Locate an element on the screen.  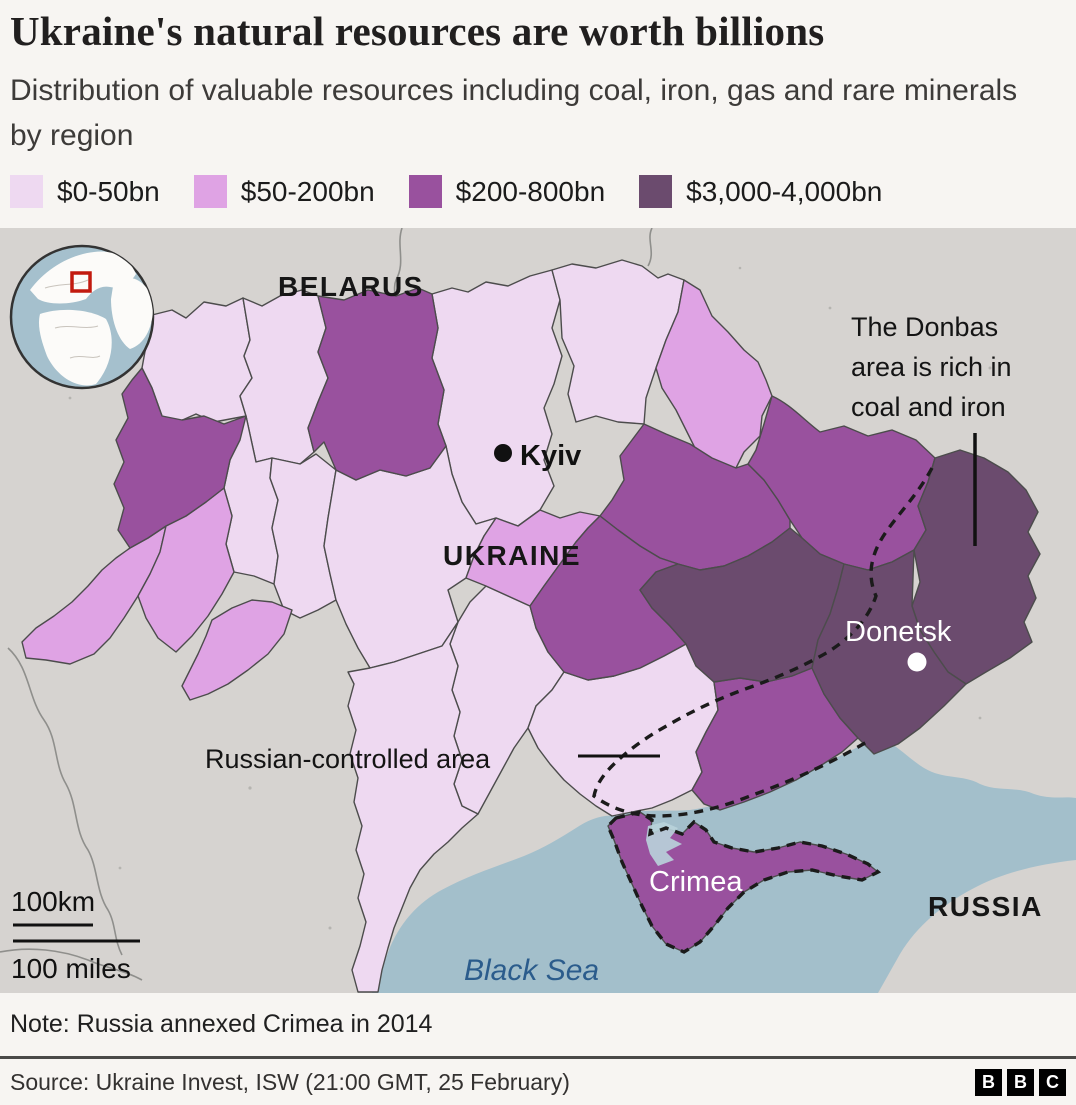
donbas-annotation-line1: The Donbas is located at coordinates (924, 327).